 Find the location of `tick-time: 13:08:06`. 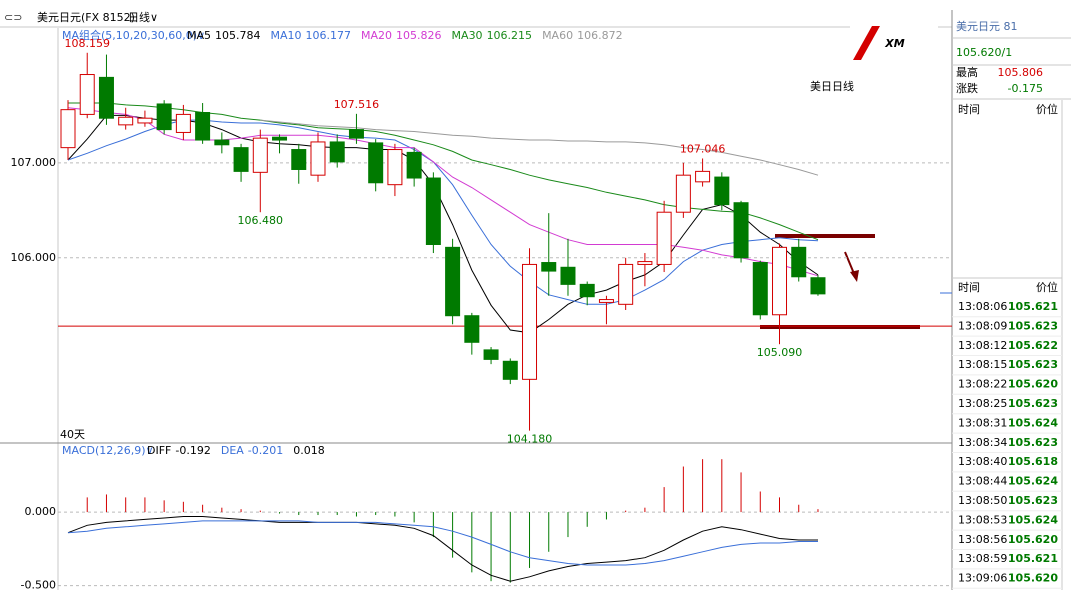

tick-time: 13:08:06 is located at coordinates (982, 306).